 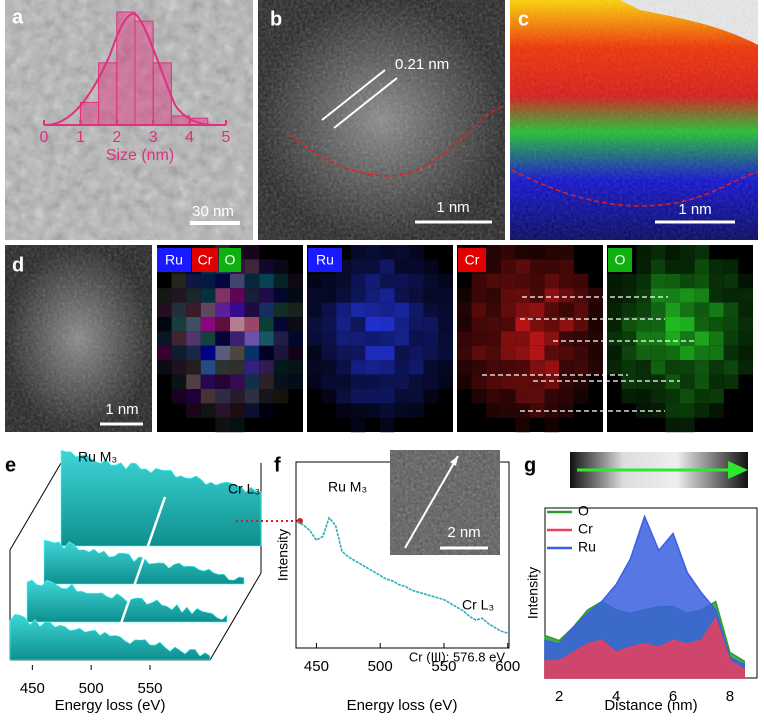 I want to click on panel-label: f, so click(x=277, y=465).